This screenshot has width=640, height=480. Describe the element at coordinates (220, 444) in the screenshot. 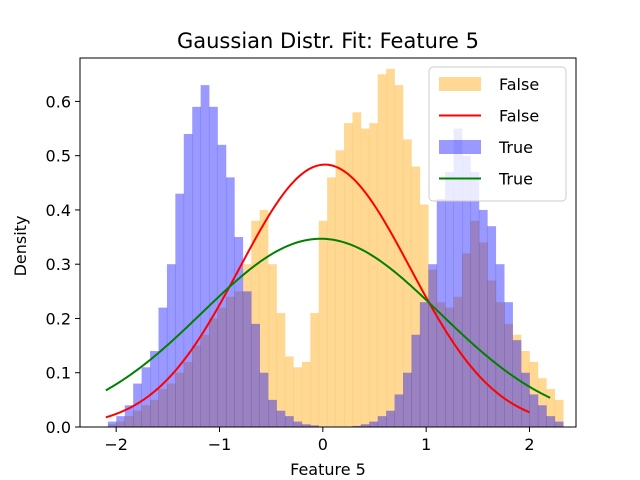

I see `x-tick-label: −1` at that location.